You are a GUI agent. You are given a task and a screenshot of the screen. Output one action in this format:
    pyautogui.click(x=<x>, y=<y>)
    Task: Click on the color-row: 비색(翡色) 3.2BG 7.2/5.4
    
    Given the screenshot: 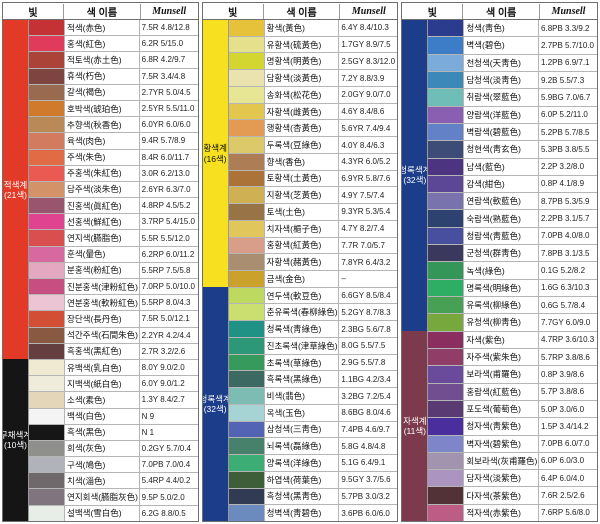 What is the action you would take?
    pyautogui.click(x=313, y=395)
    